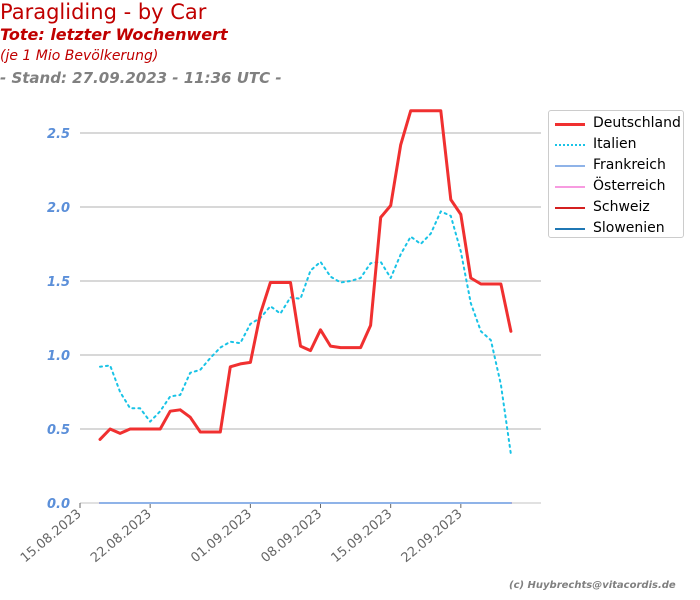 This screenshot has height=600, width=700. What do you see at coordinates (637, 123) in the screenshot?
I see `legend-label: Deutschland` at bounding box center [637, 123].